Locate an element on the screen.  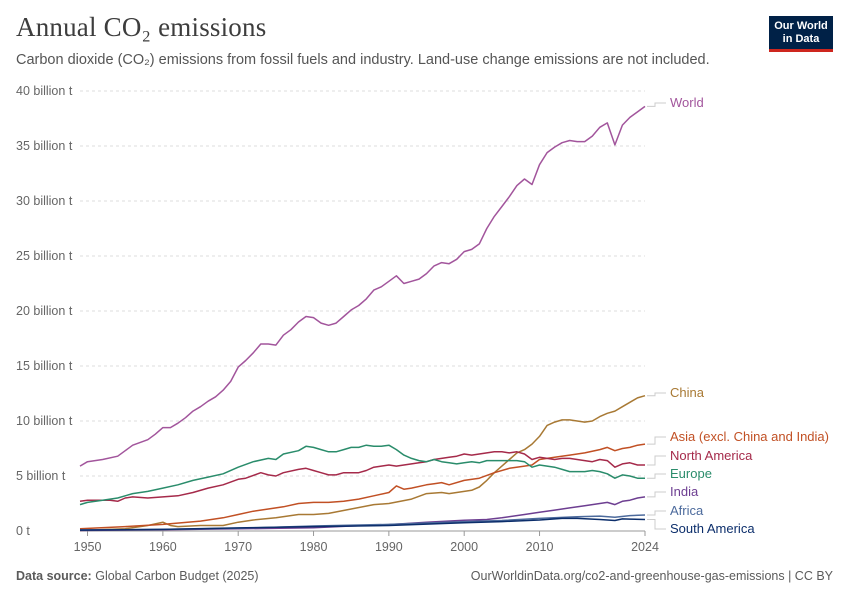
logo-line-2: in Data is located at coordinates (801, 39).